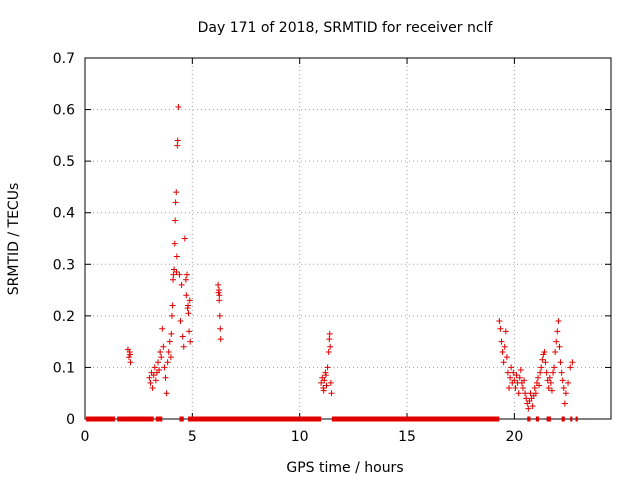 The width and height of the screenshot is (640, 480). Describe the element at coordinates (344, 468) in the screenshot. I see `x-axis-label: GPS time / hours` at that location.